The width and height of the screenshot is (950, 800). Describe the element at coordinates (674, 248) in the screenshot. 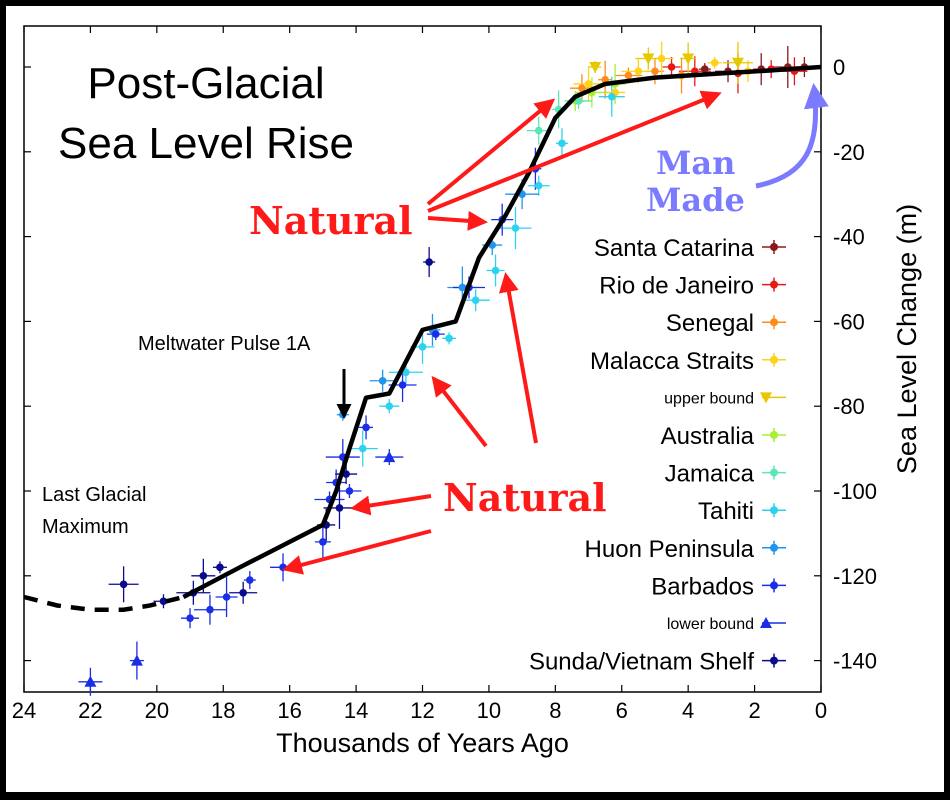

I see `legend-label: Santa Catarina` at that location.